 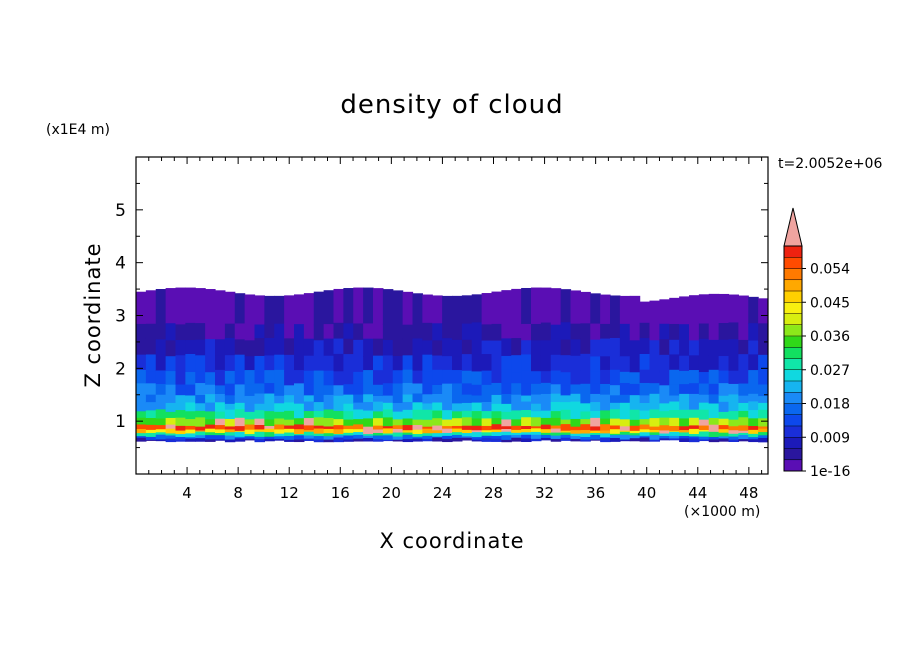 What do you see at coordinates (830, 303) in the screenshot?
I see `colorbar-label: 0.045` at bounding box center [830, 303].